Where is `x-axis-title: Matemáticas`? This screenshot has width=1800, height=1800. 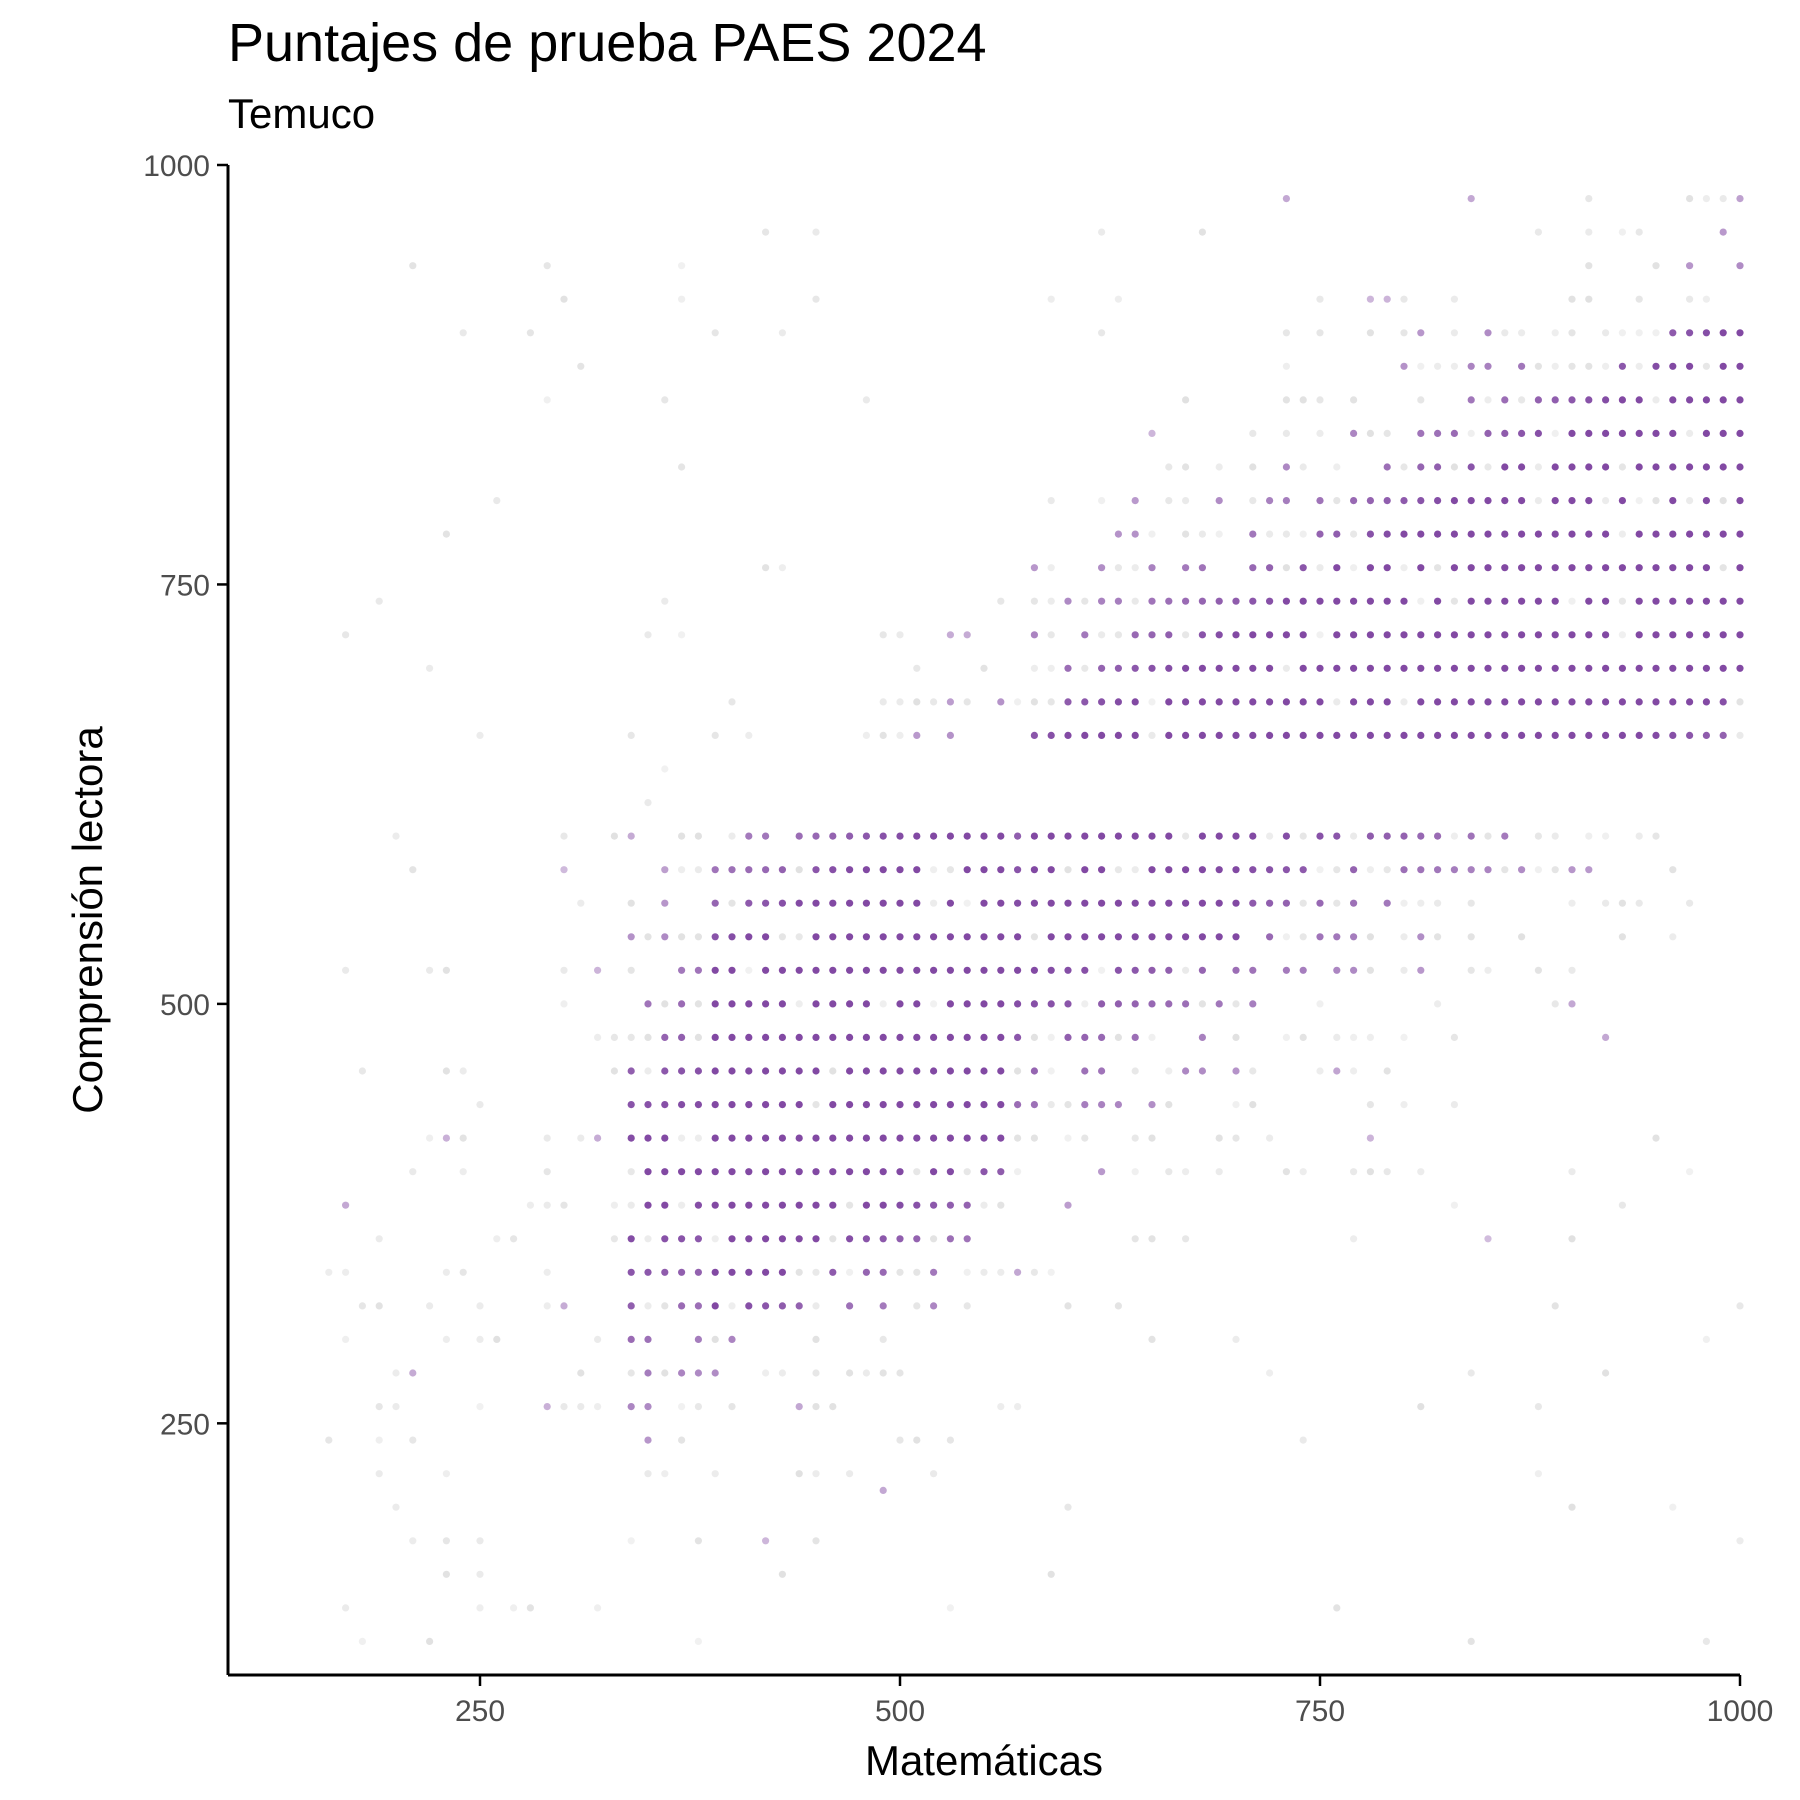
x-axis-title: Matemáticas is located at coordinates (984, 1760).